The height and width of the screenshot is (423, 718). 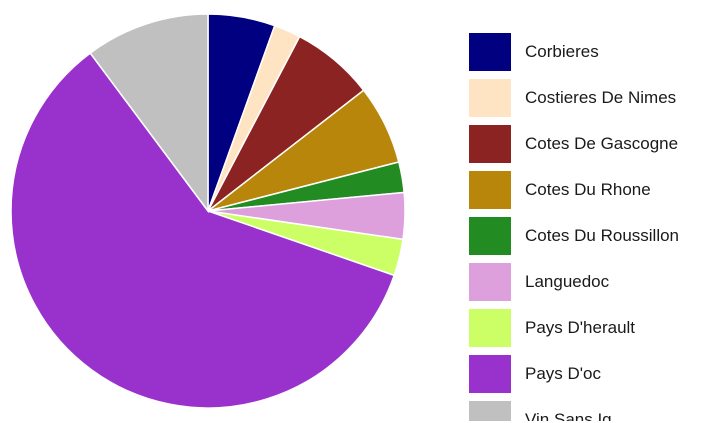 I want to click on legend-item-0: Corbieres, so click(x=593, y=52).